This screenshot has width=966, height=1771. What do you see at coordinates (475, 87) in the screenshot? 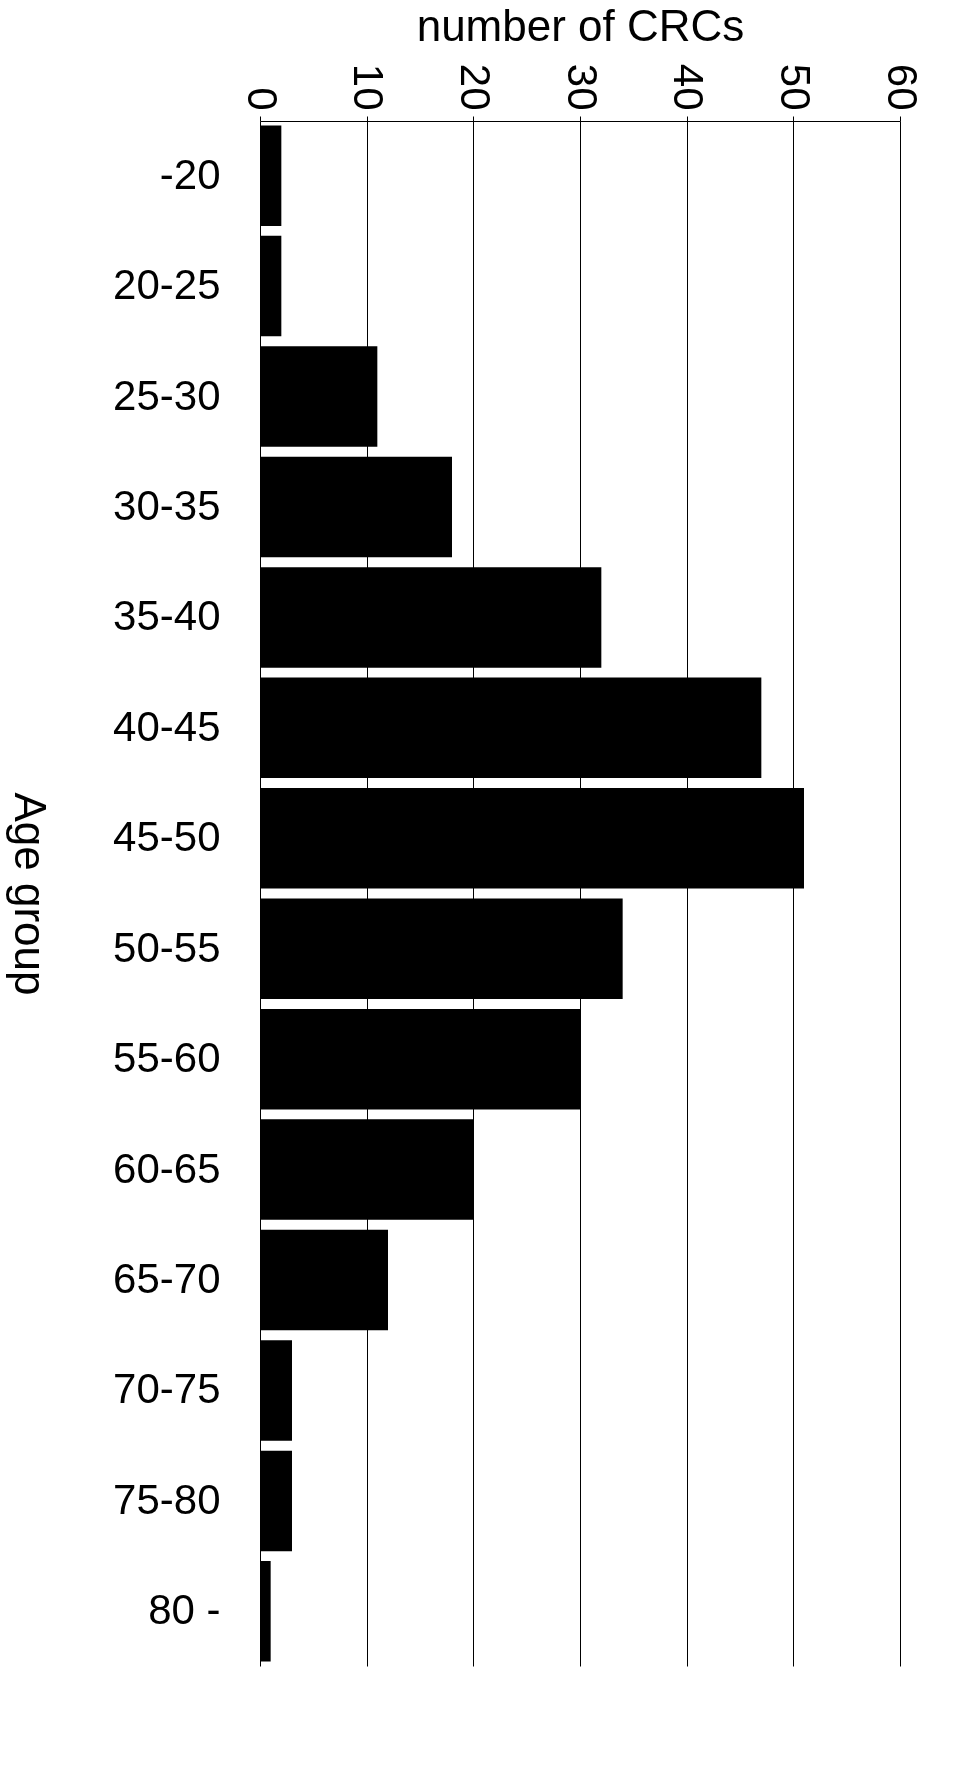
I see `x-tick-label: 20` at bounding box center [475, 87].